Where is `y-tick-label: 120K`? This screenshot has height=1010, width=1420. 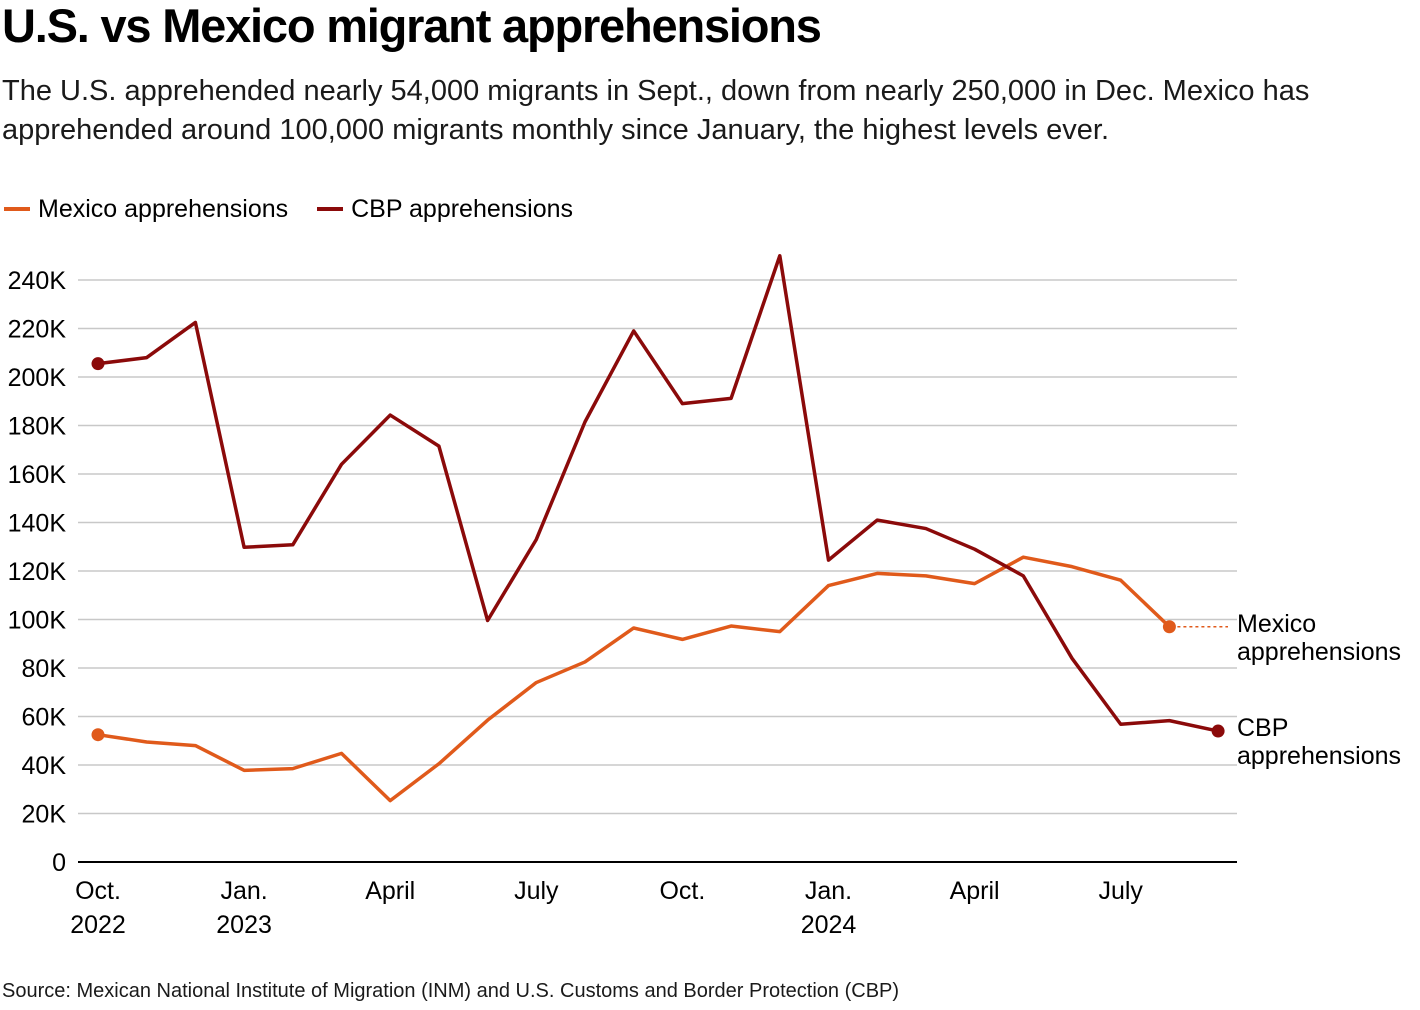 y-tick-label: 120K is located at coordinates (37, 572).